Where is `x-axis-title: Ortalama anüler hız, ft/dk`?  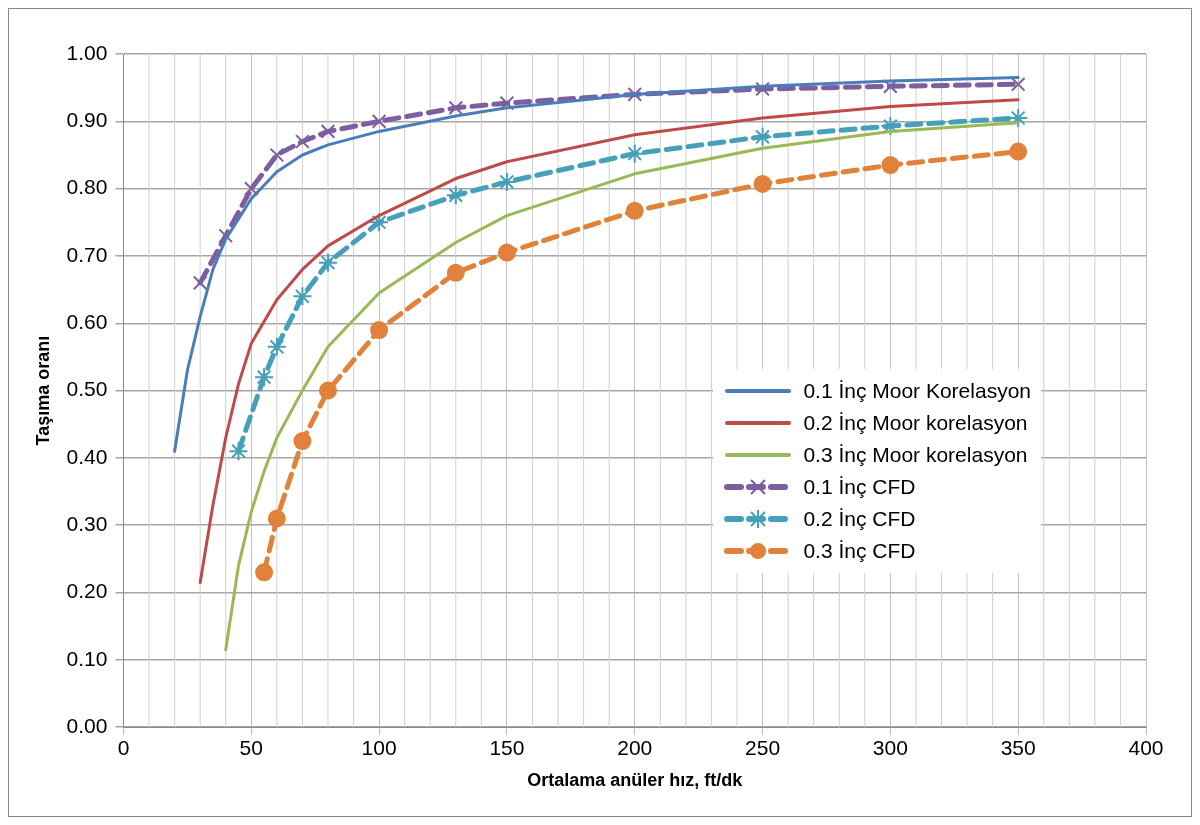 x-axis-title: Ortalama anüler hız, ft/dk is located at coordinates (635, 780).